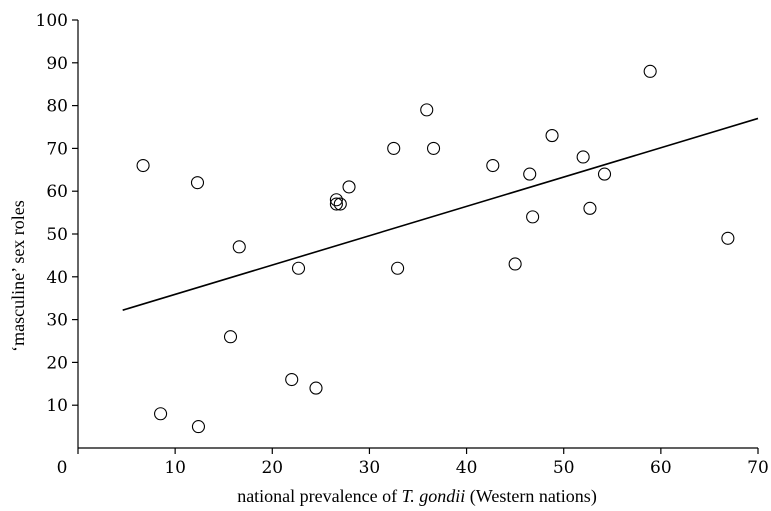  What do you see at coordinates (564, 468) in the screenshot?
I see `x-tick-label: 50` at bounding box center [564, 468].